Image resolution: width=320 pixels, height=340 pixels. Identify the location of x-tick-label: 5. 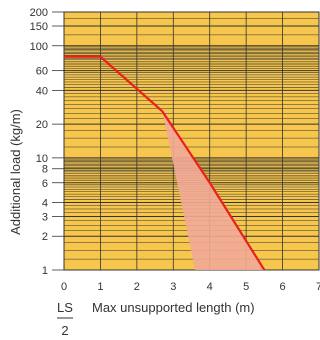
(246, 287).